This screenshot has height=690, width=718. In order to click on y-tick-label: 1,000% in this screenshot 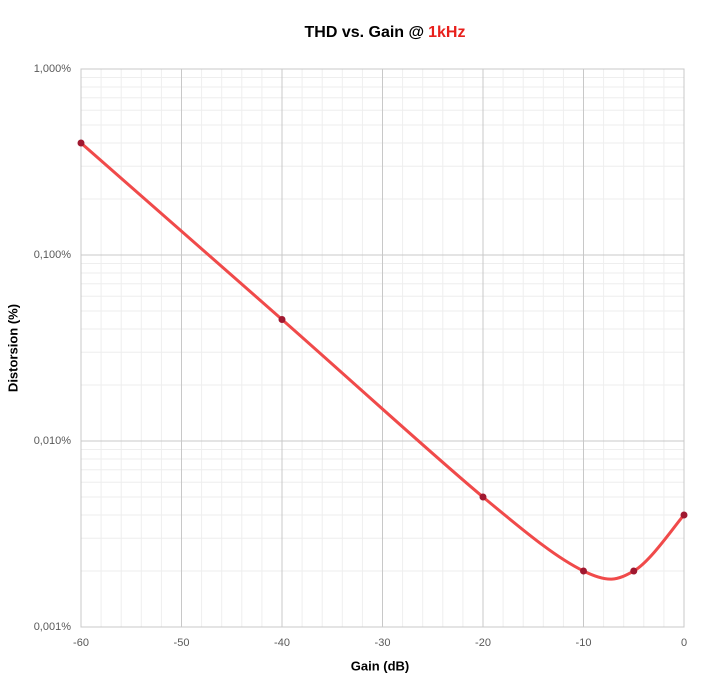, I will do `click(53, 69)`.